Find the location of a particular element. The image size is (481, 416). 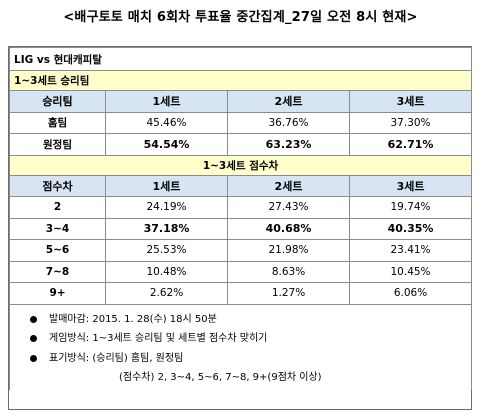

row-label-2: 2 is located at coordinates (57, 207).